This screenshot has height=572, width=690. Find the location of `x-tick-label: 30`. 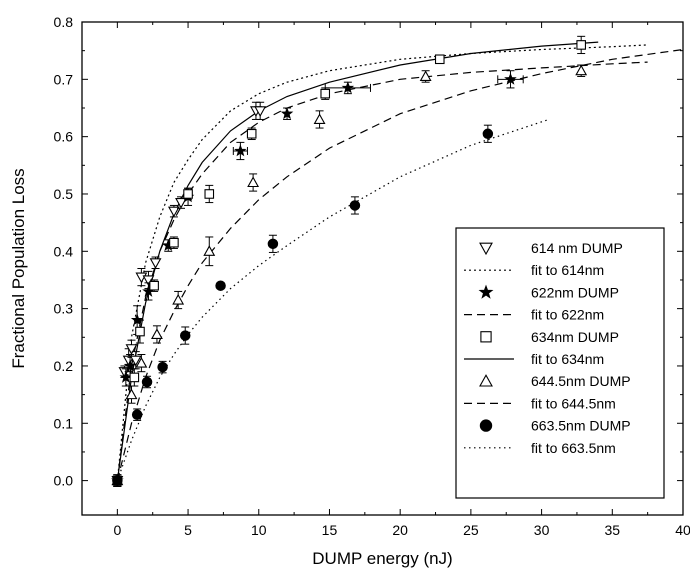

x-tick-label: 30 is located at coordinates (542, 530).